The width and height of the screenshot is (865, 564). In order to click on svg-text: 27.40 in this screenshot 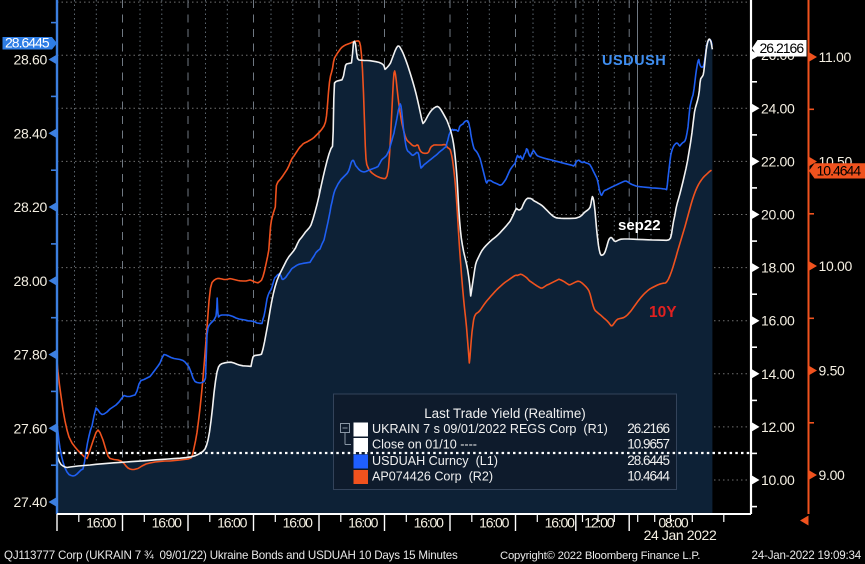, I will do `click(30, 502)`.